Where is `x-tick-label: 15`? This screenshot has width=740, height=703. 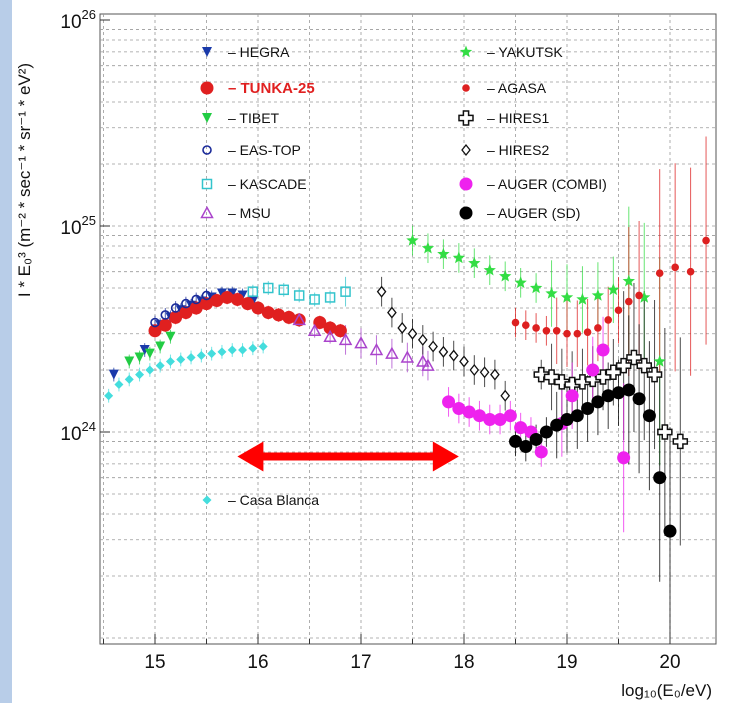 x-tick-label: 15 is located at coordinates (154, 662).